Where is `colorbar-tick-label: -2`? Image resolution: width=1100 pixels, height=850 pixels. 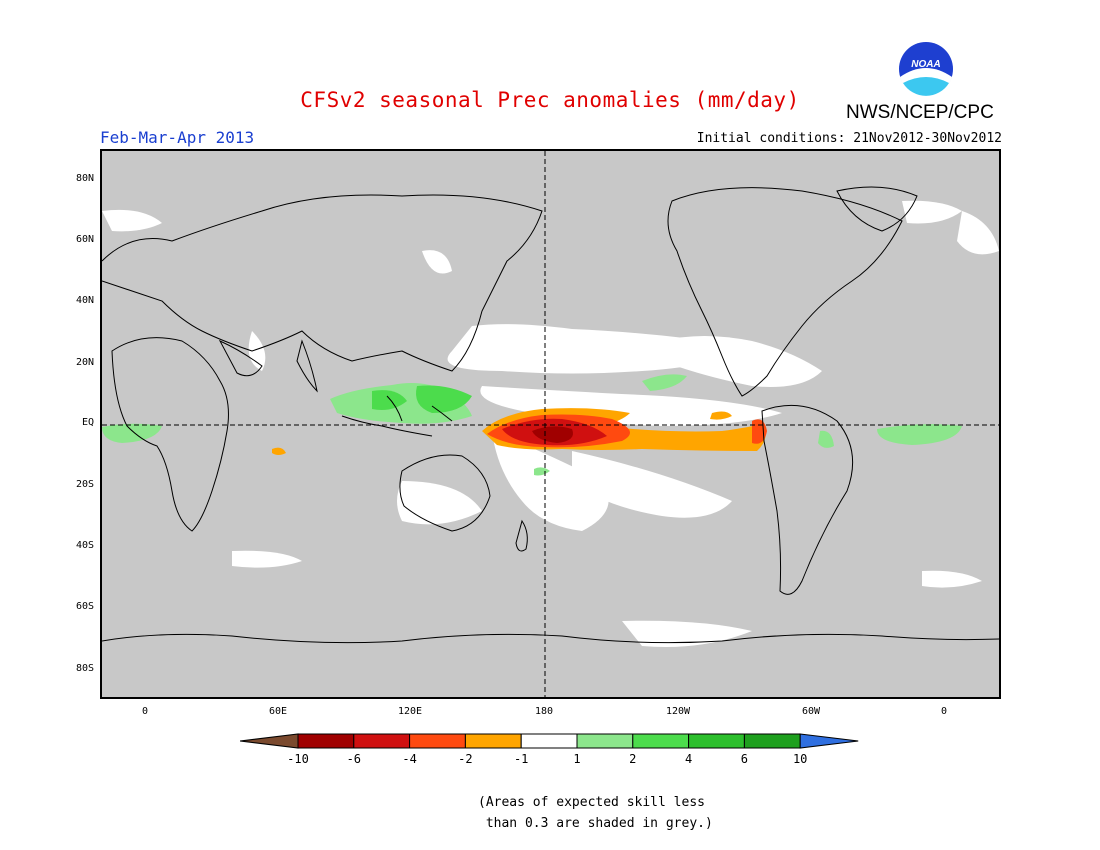 colorbar-tick-label: -2 is located at coordinates (465, 759).